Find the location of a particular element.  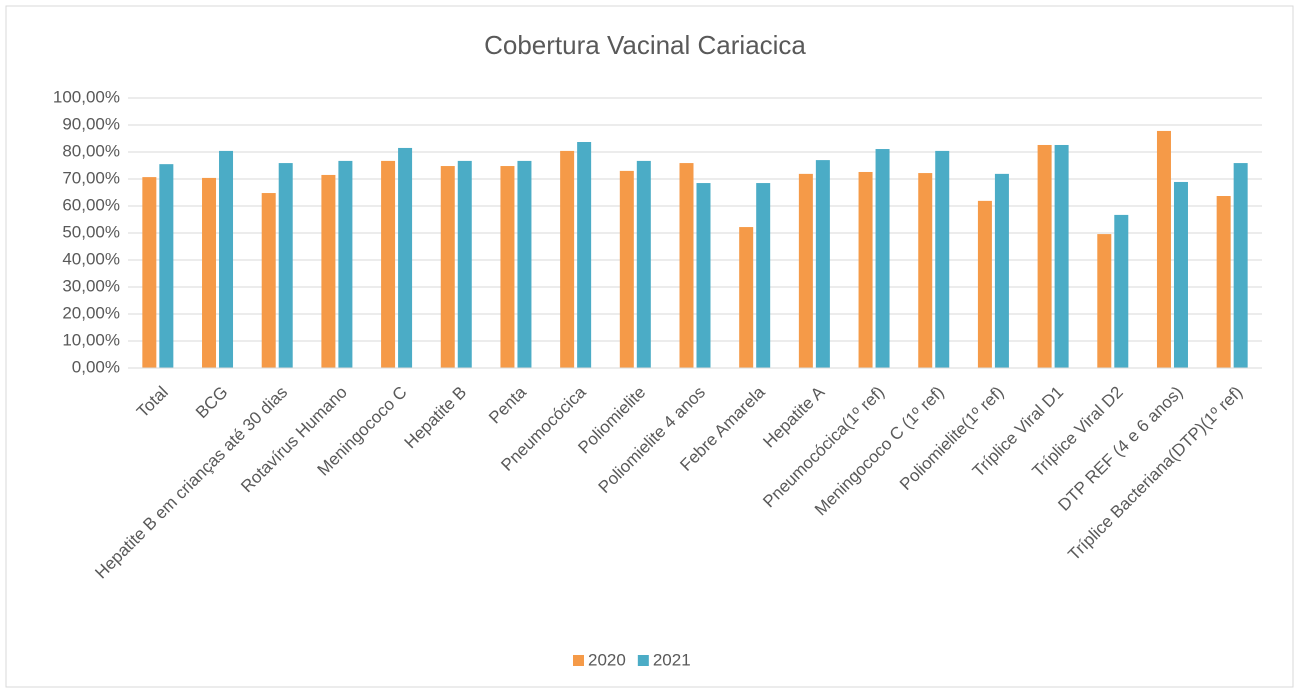

y-tick-label: 100,00% is located at coordinates (86, 96).